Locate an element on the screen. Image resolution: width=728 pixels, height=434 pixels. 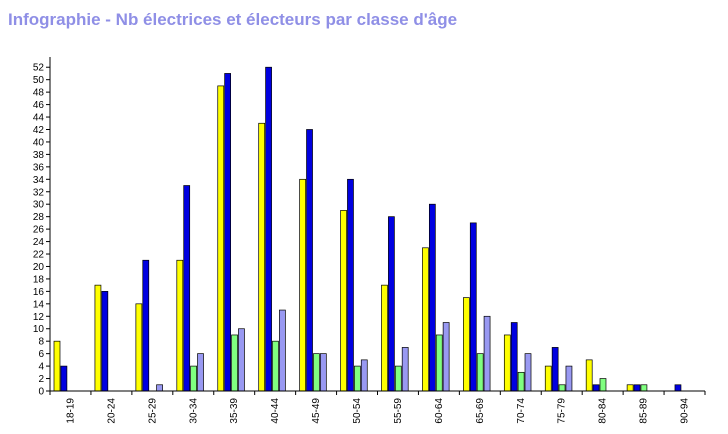
y-tick-label-26: 26 is located at coordinates (39, 230).